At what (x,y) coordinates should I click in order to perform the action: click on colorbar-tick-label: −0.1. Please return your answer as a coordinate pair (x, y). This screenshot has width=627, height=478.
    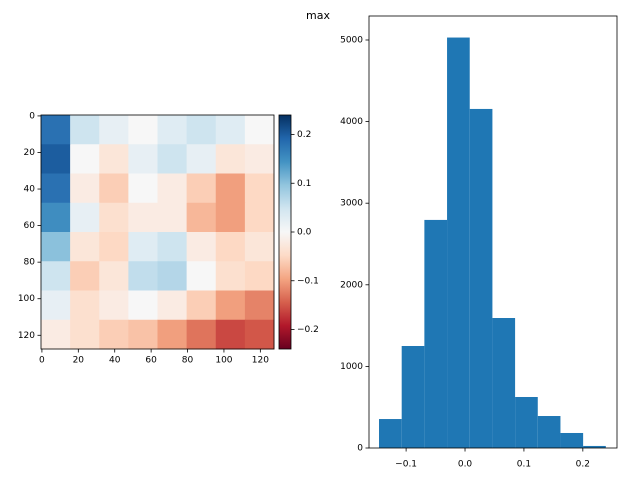
    Looking at the image, I should click on (308, 281).